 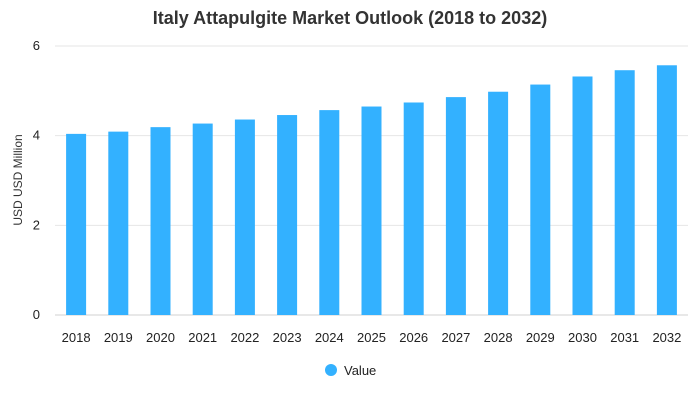 What do you see at coordinates (413, 337) in the screenshot?
I see `x-tick-label: 2026` at bounding box center [413, 337].